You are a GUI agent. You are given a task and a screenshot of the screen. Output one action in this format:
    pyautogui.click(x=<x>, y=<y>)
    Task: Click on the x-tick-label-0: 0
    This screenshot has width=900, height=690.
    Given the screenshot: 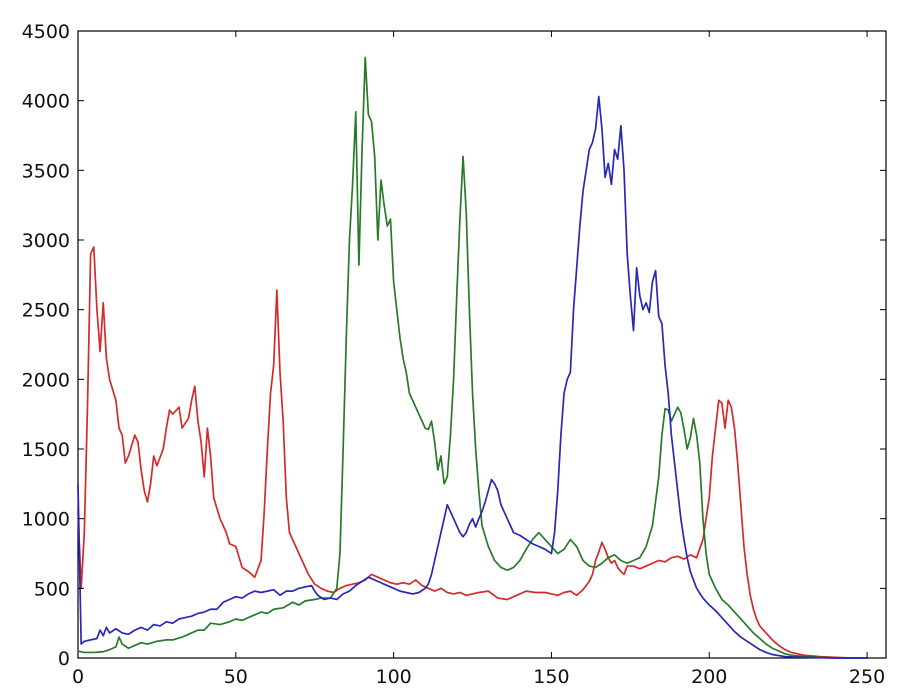 What is the action you would take?
    pyautogui.click(x=78, y=677)
    